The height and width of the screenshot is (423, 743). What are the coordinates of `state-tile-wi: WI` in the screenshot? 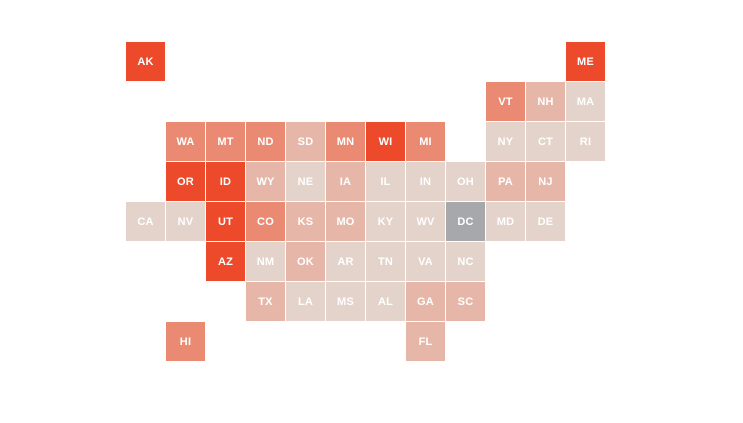 It's located at (385, 141).